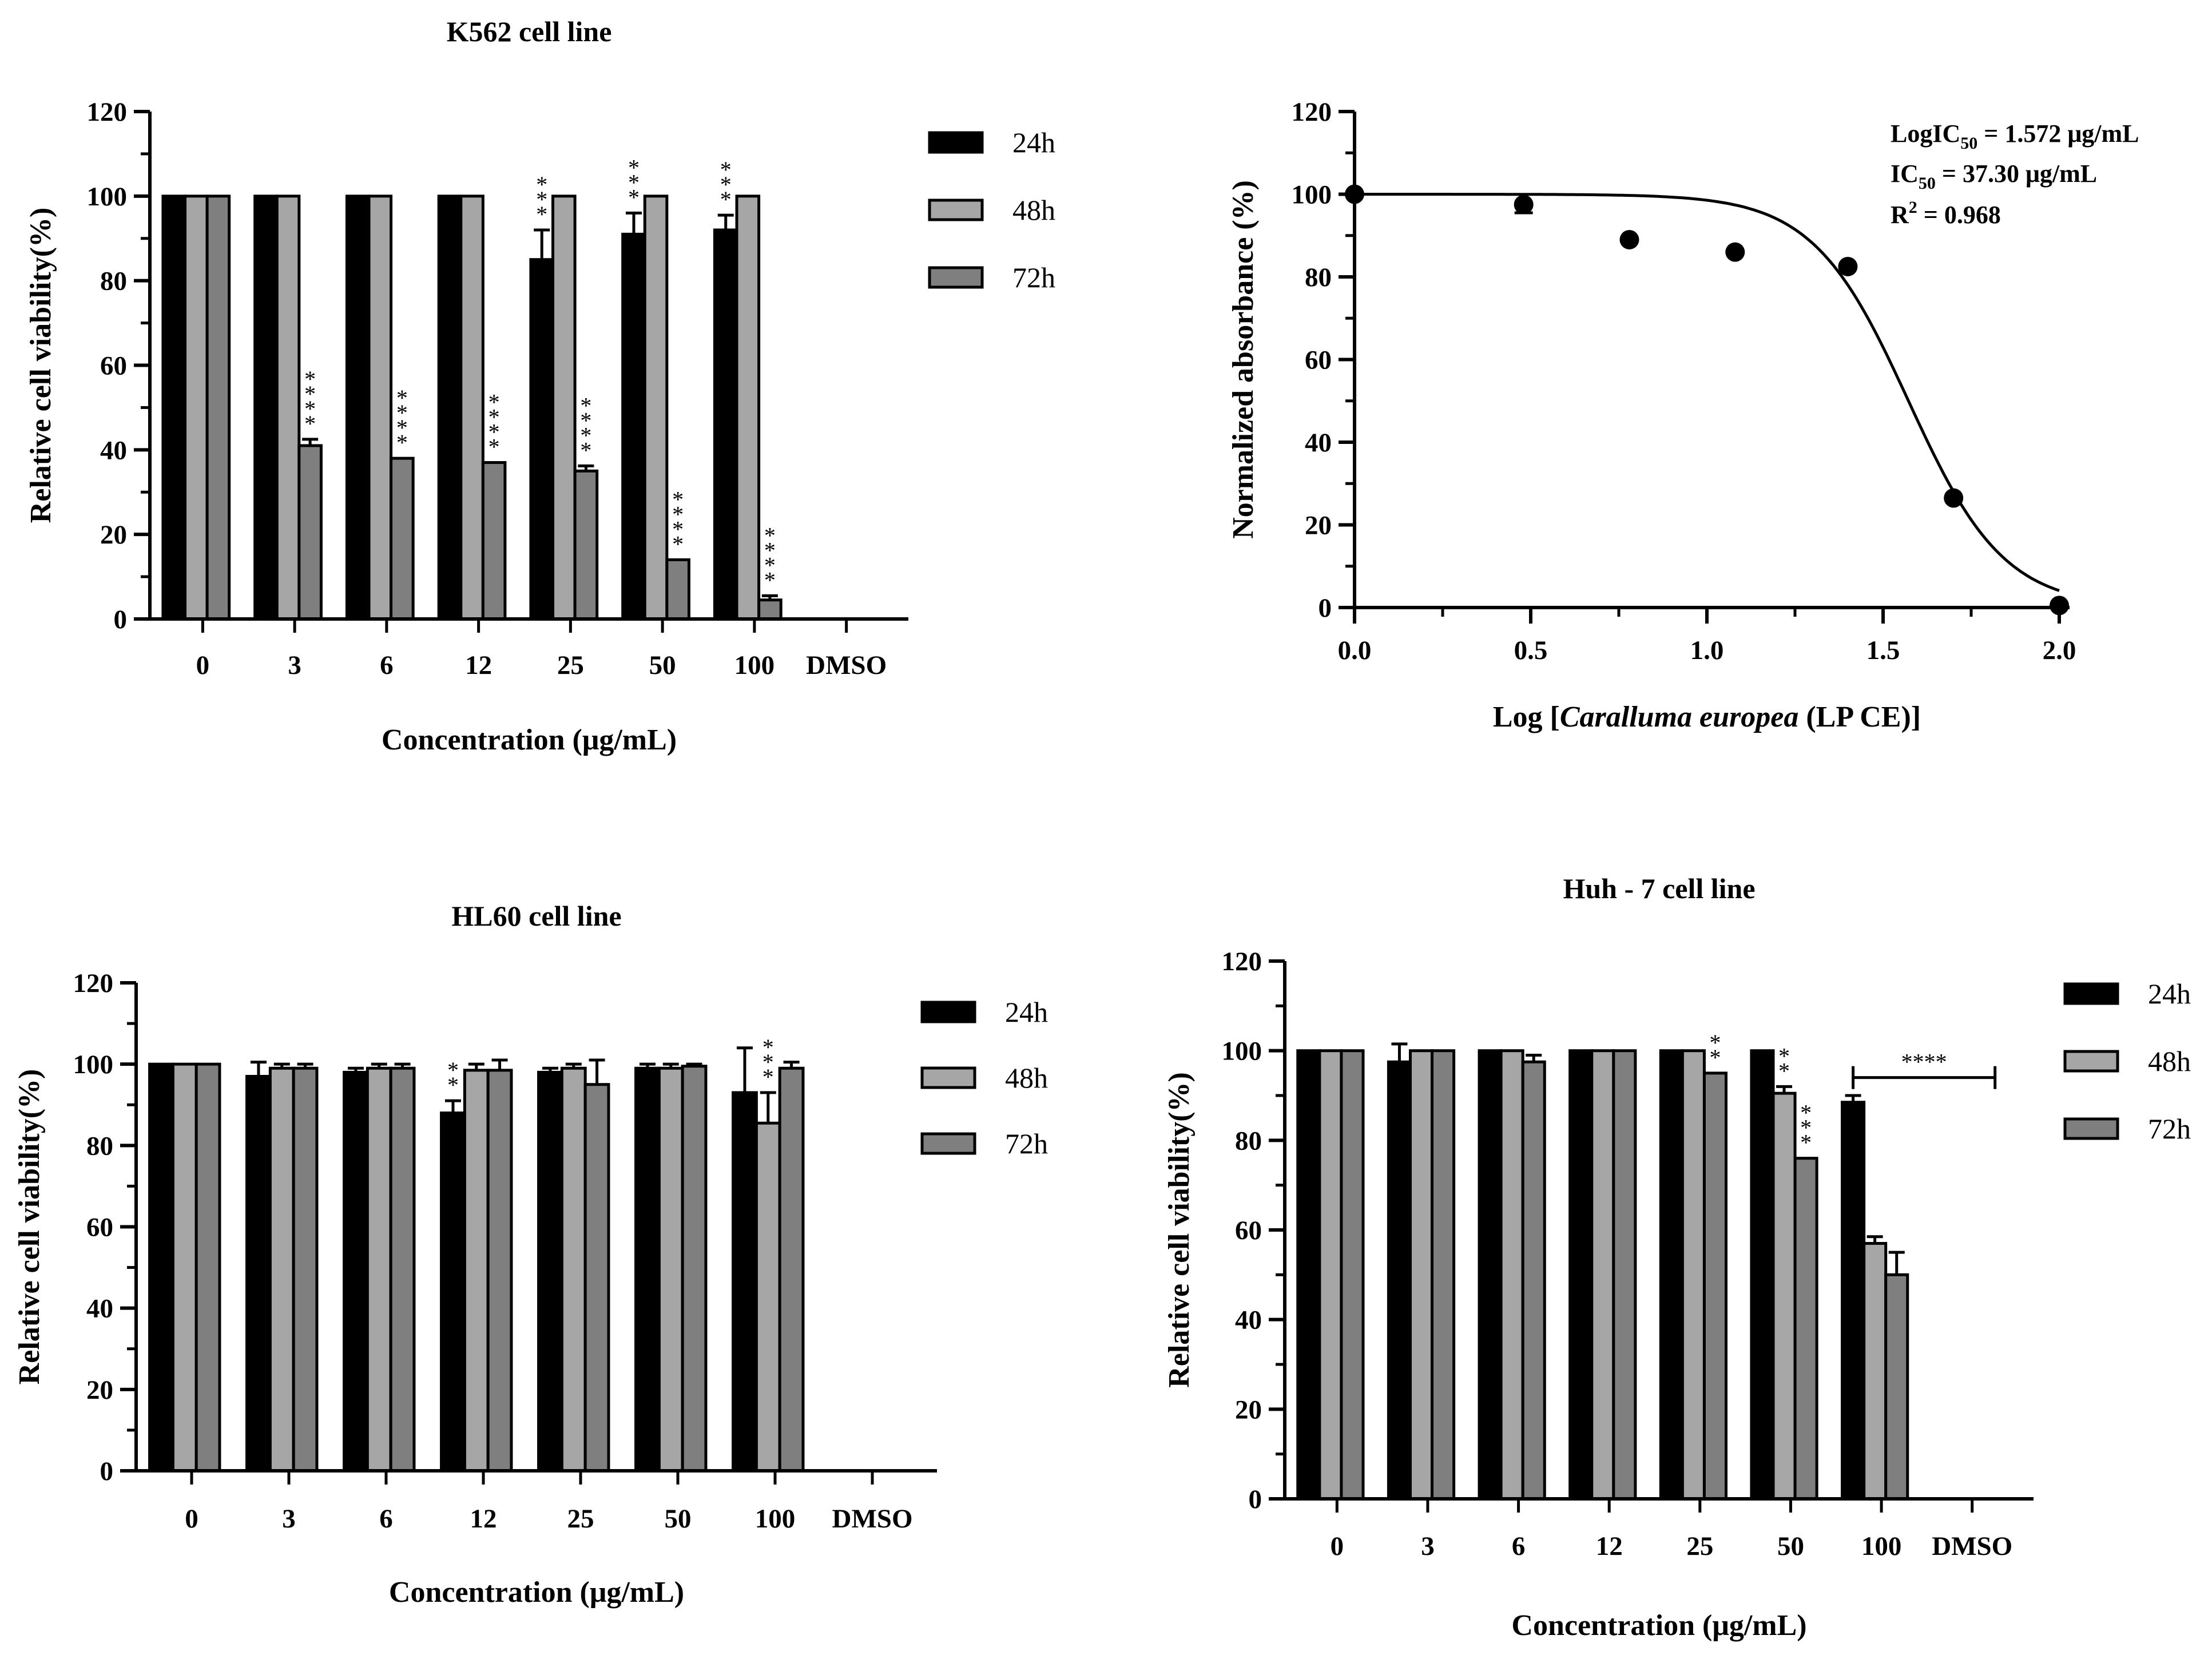  Describe the element at coordinates (1355, 650) in the screenshot. I see `x-tick-label: 0.0` at that location.